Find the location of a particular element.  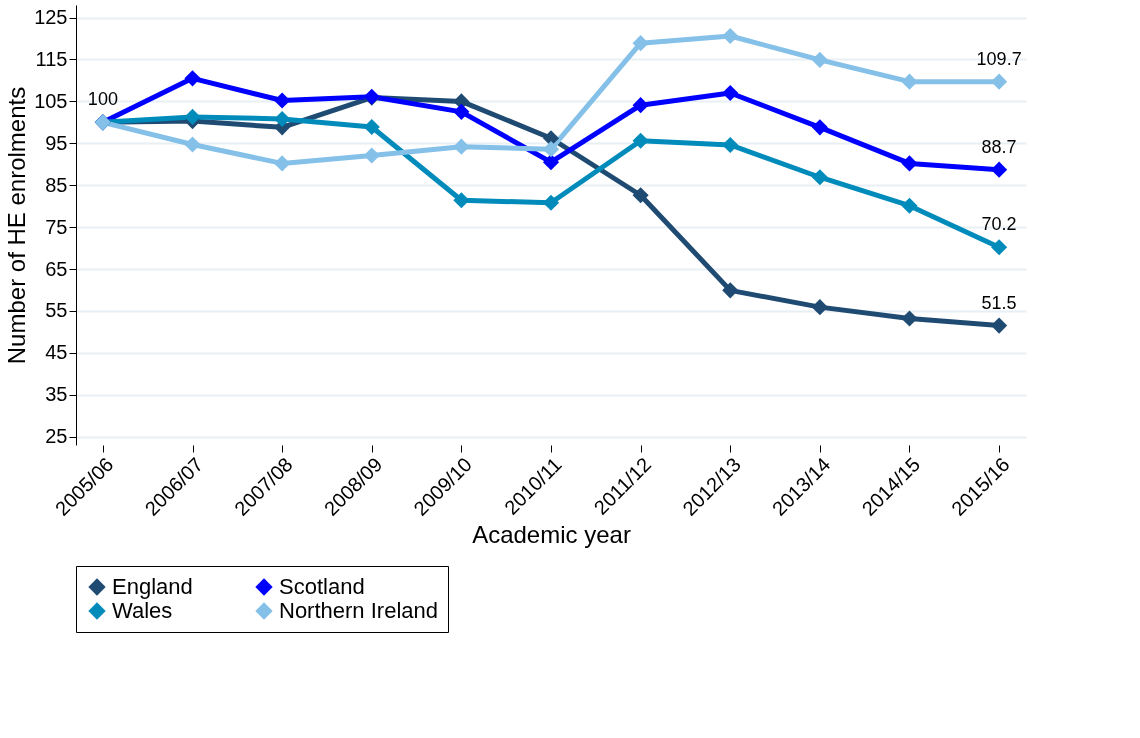

y-tick-label: 125 is located at coordinates (51, 17).